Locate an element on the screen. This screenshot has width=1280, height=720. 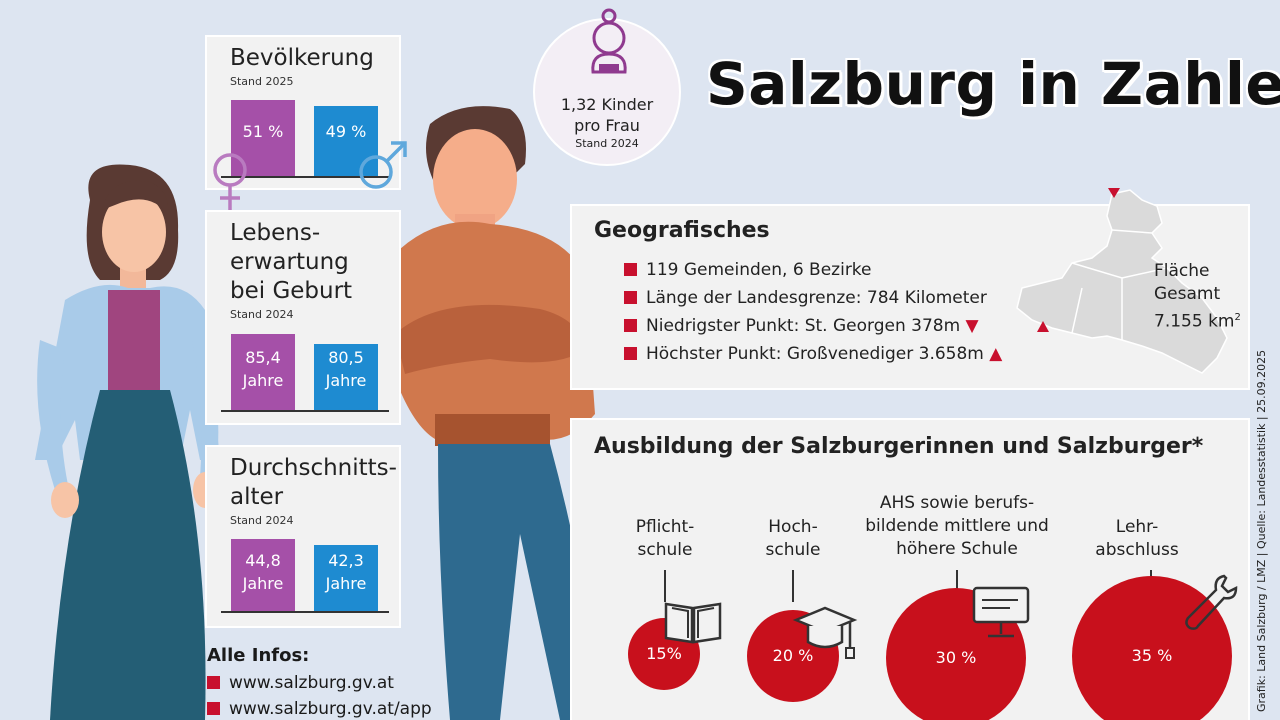
edu-label-lehrabschluss: Lehr-abschluss is located at coordinates (1137, 538).